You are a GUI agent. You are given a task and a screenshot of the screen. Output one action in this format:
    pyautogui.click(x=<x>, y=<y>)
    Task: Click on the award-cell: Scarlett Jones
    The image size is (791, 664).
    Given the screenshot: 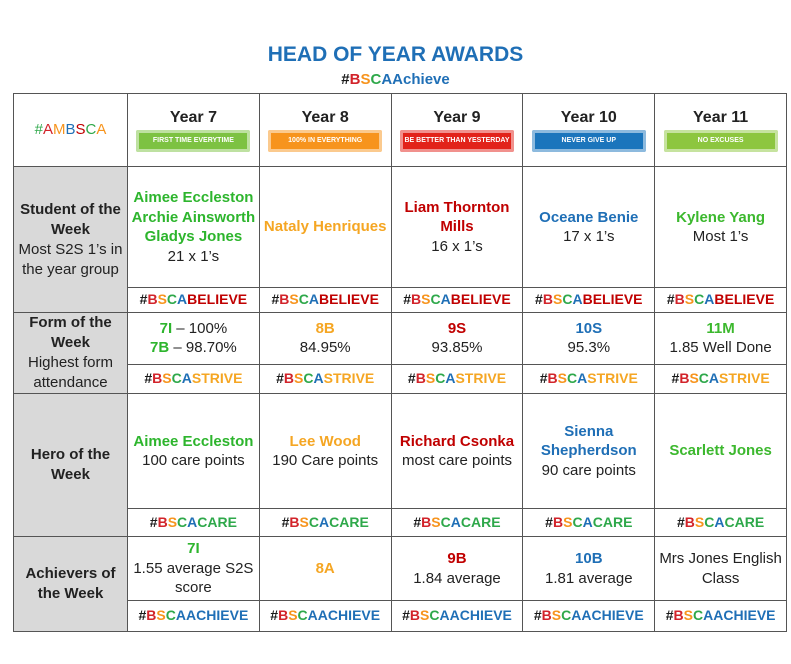 What is the action you would take?
    pyautogui.click(x=720, y=451)
    